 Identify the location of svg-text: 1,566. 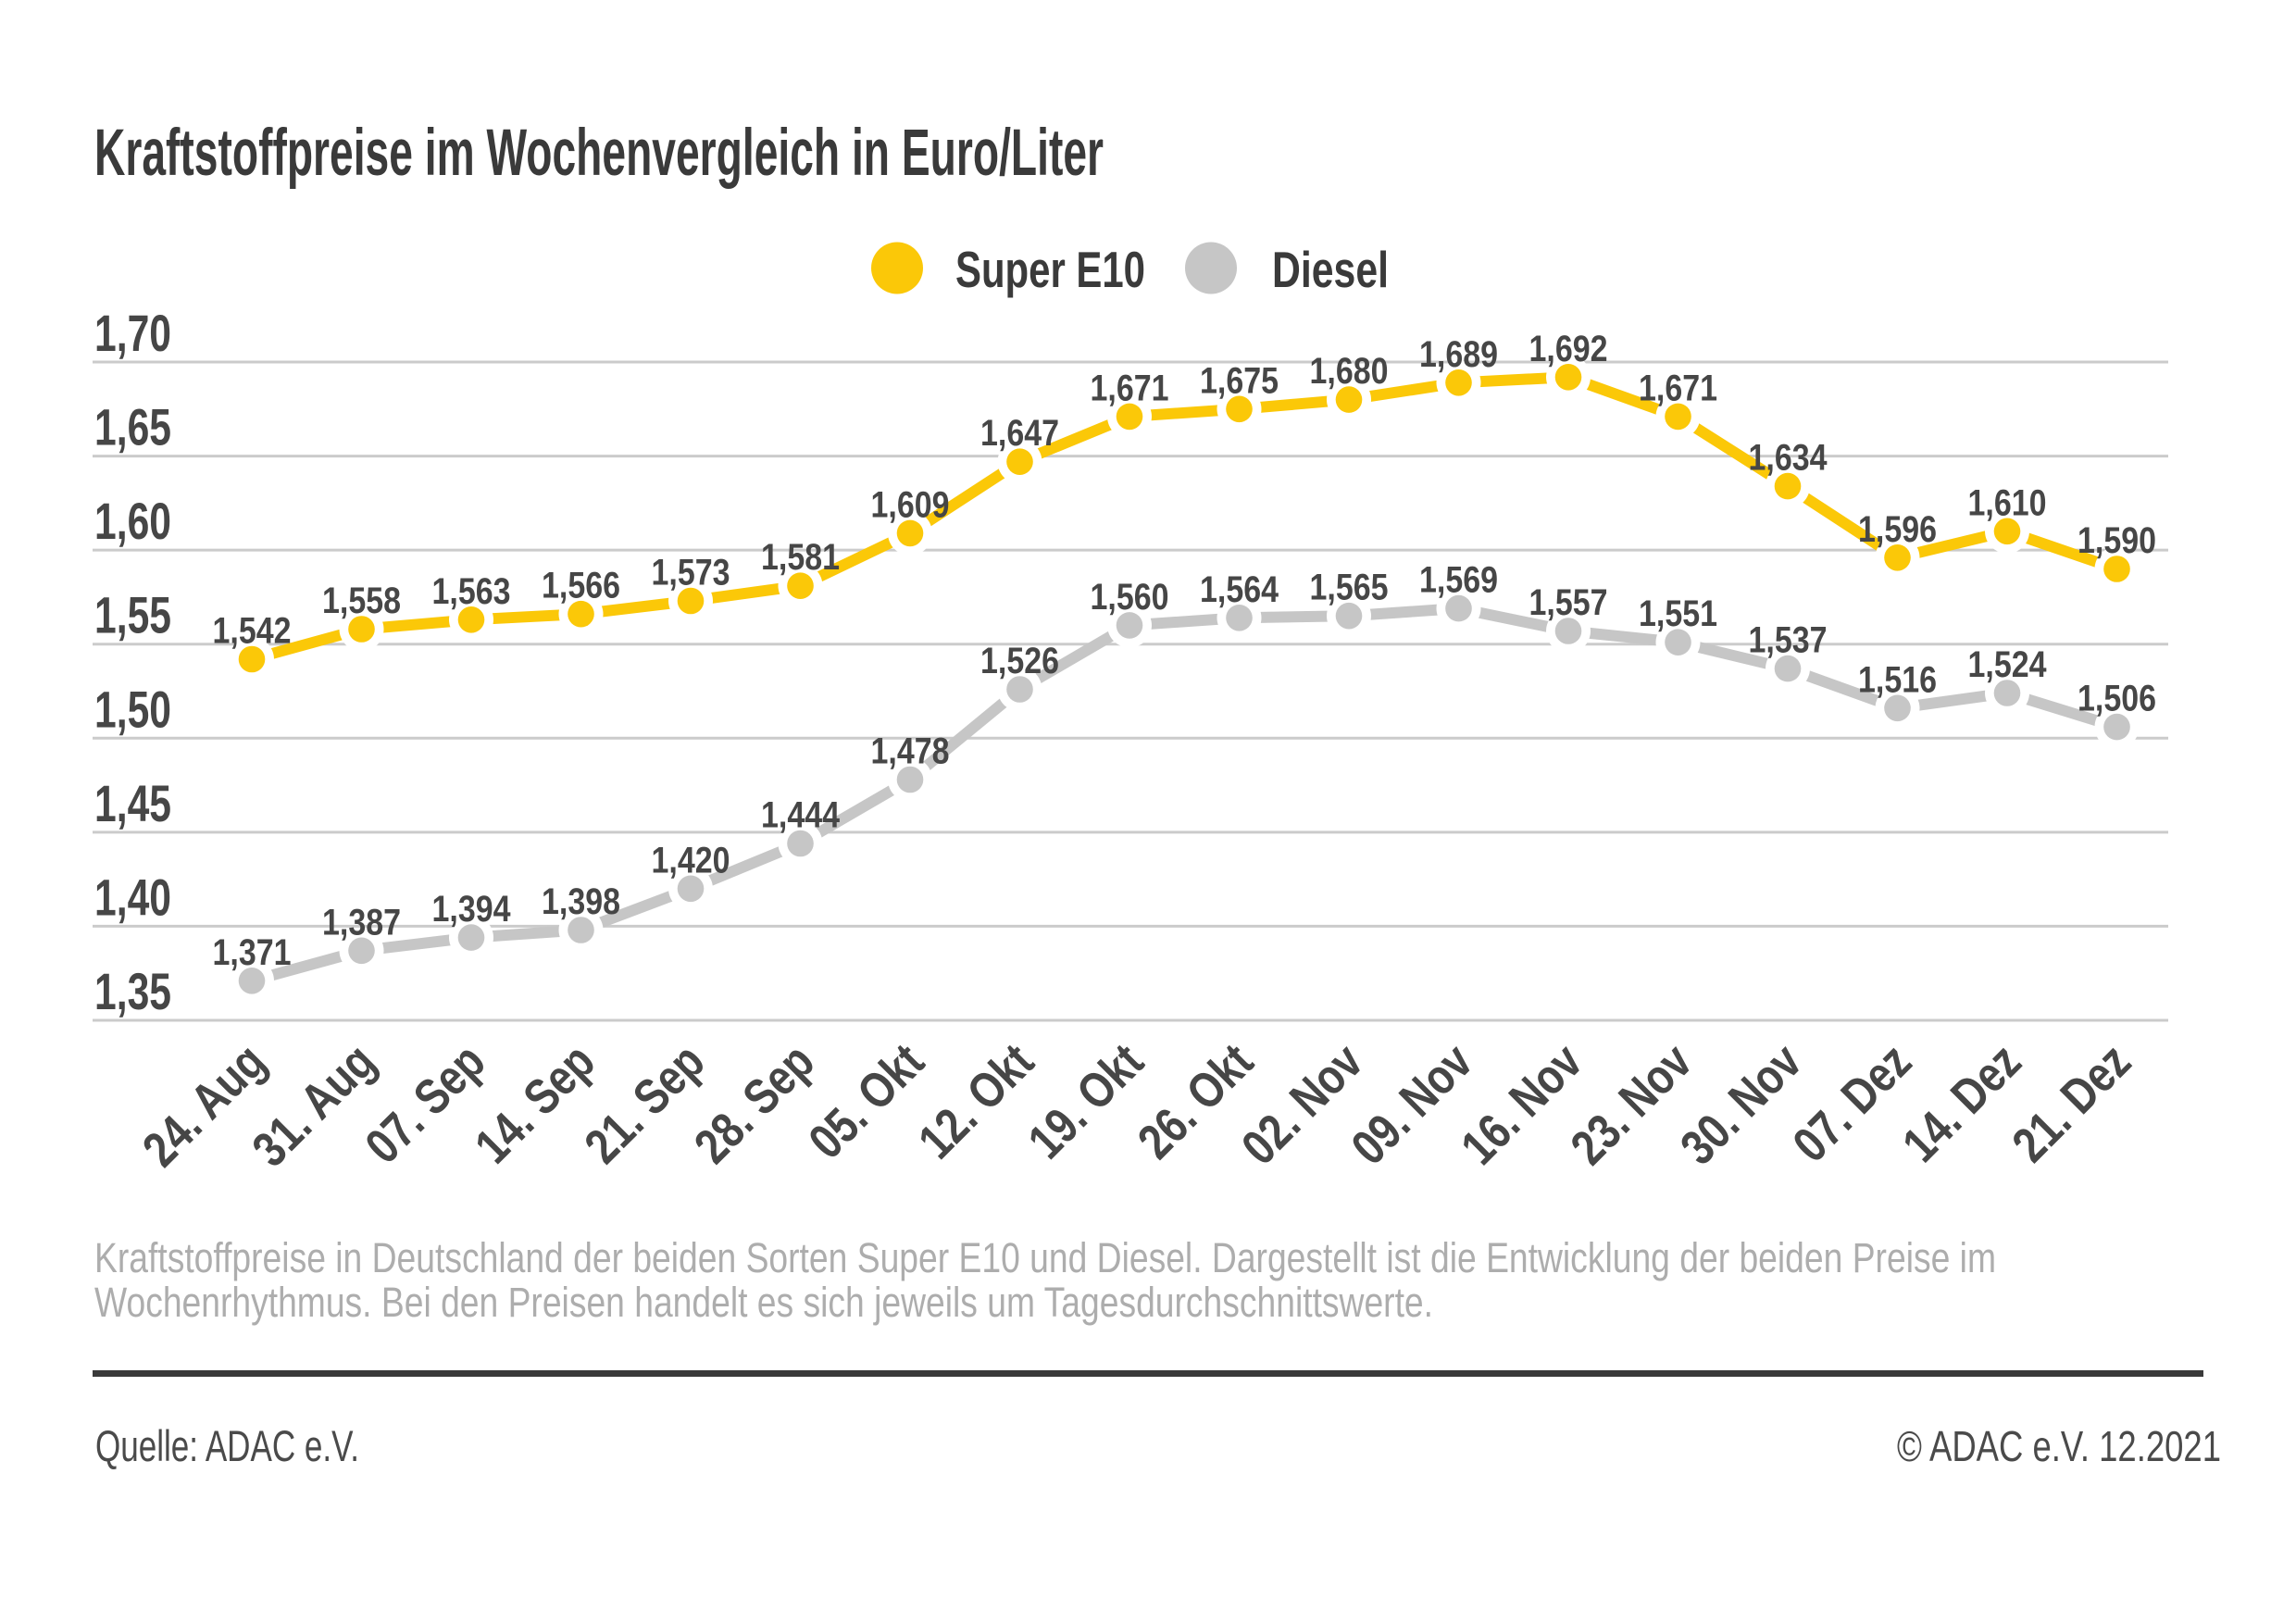
(581, 586).